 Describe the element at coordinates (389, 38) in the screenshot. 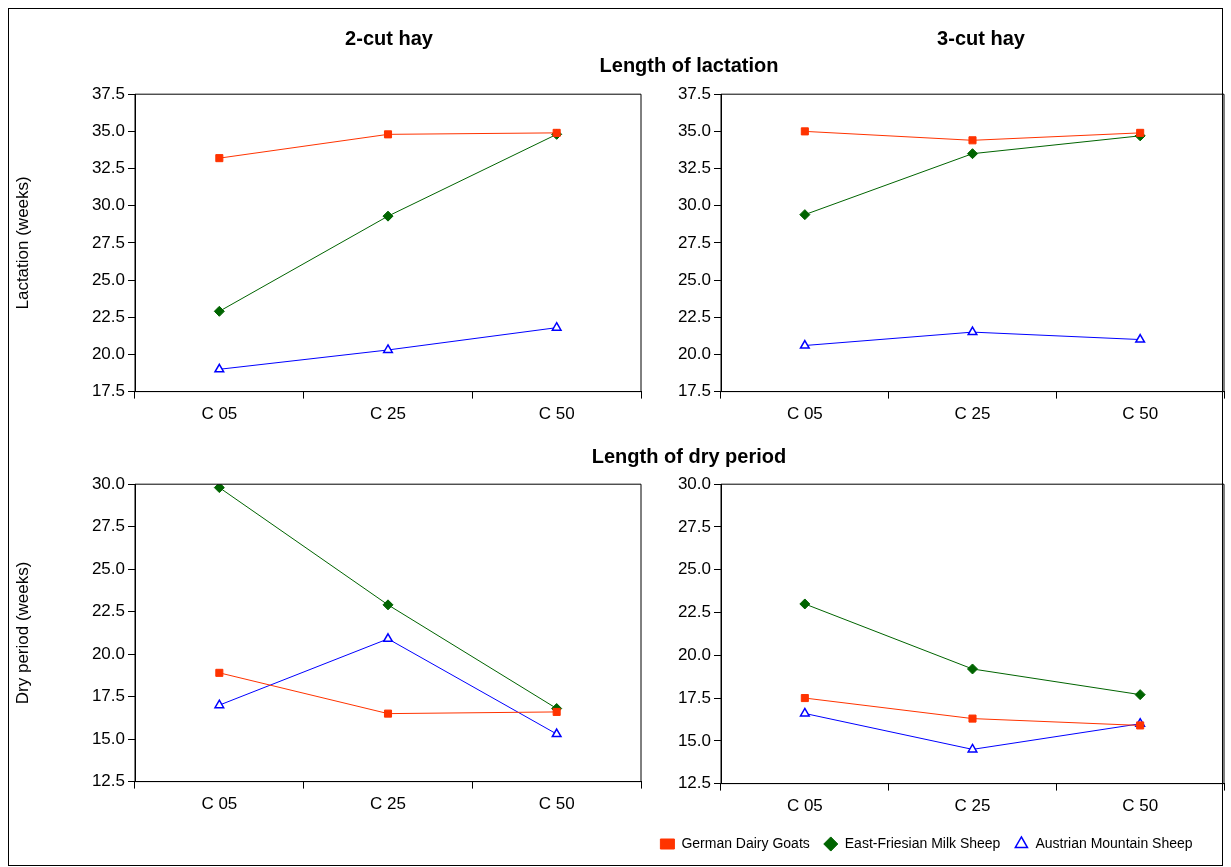

I see `chart-title: 2-cut hay` at that location.